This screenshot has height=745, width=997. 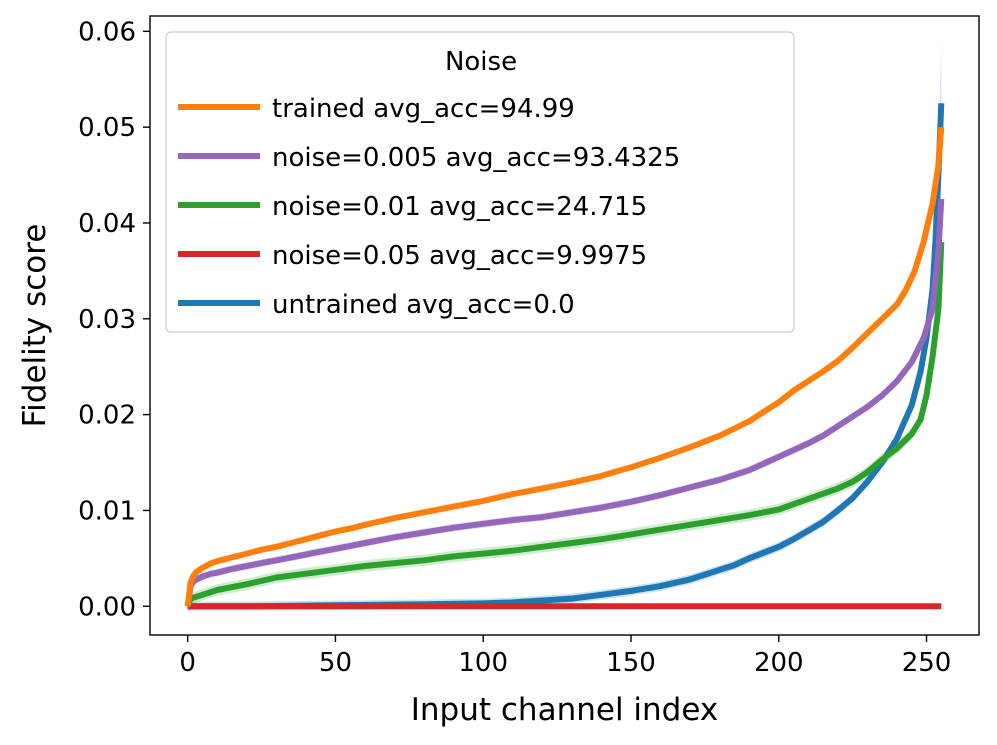 What do you see at coordinates (107, 511) in the screenshot?
I see `y-tick-label: 0.01` at bounding box center [107, 511].